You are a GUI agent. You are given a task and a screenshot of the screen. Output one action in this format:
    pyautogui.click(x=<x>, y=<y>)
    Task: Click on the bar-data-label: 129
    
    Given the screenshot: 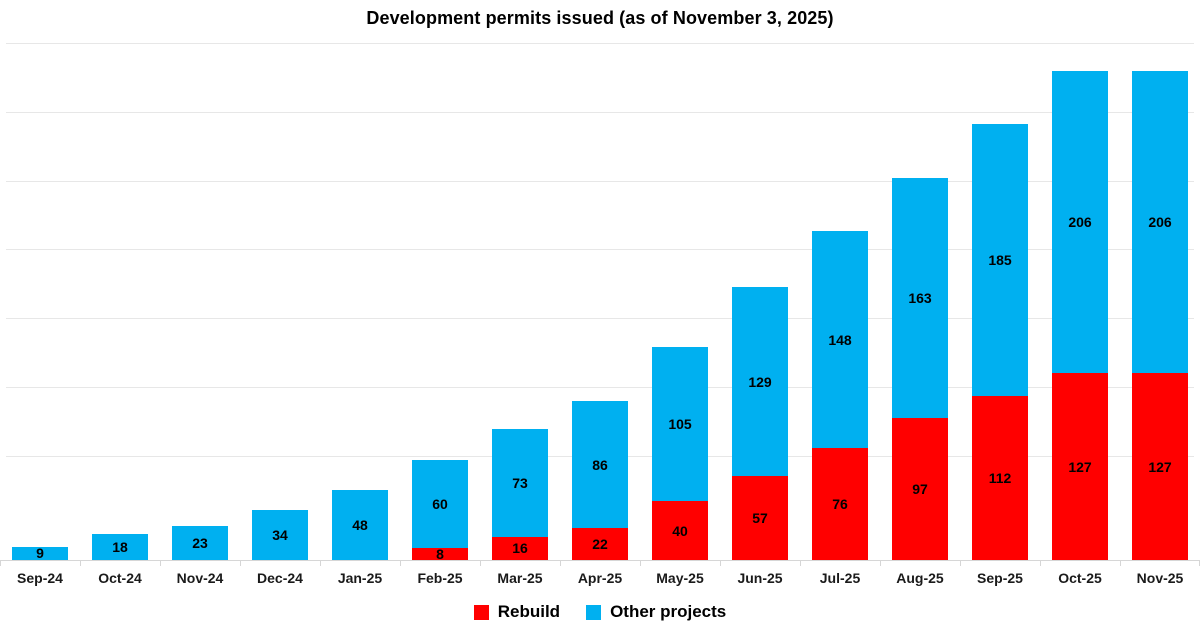 What is the action you would take?
    pyautogui.click(x=760, y=381)
    